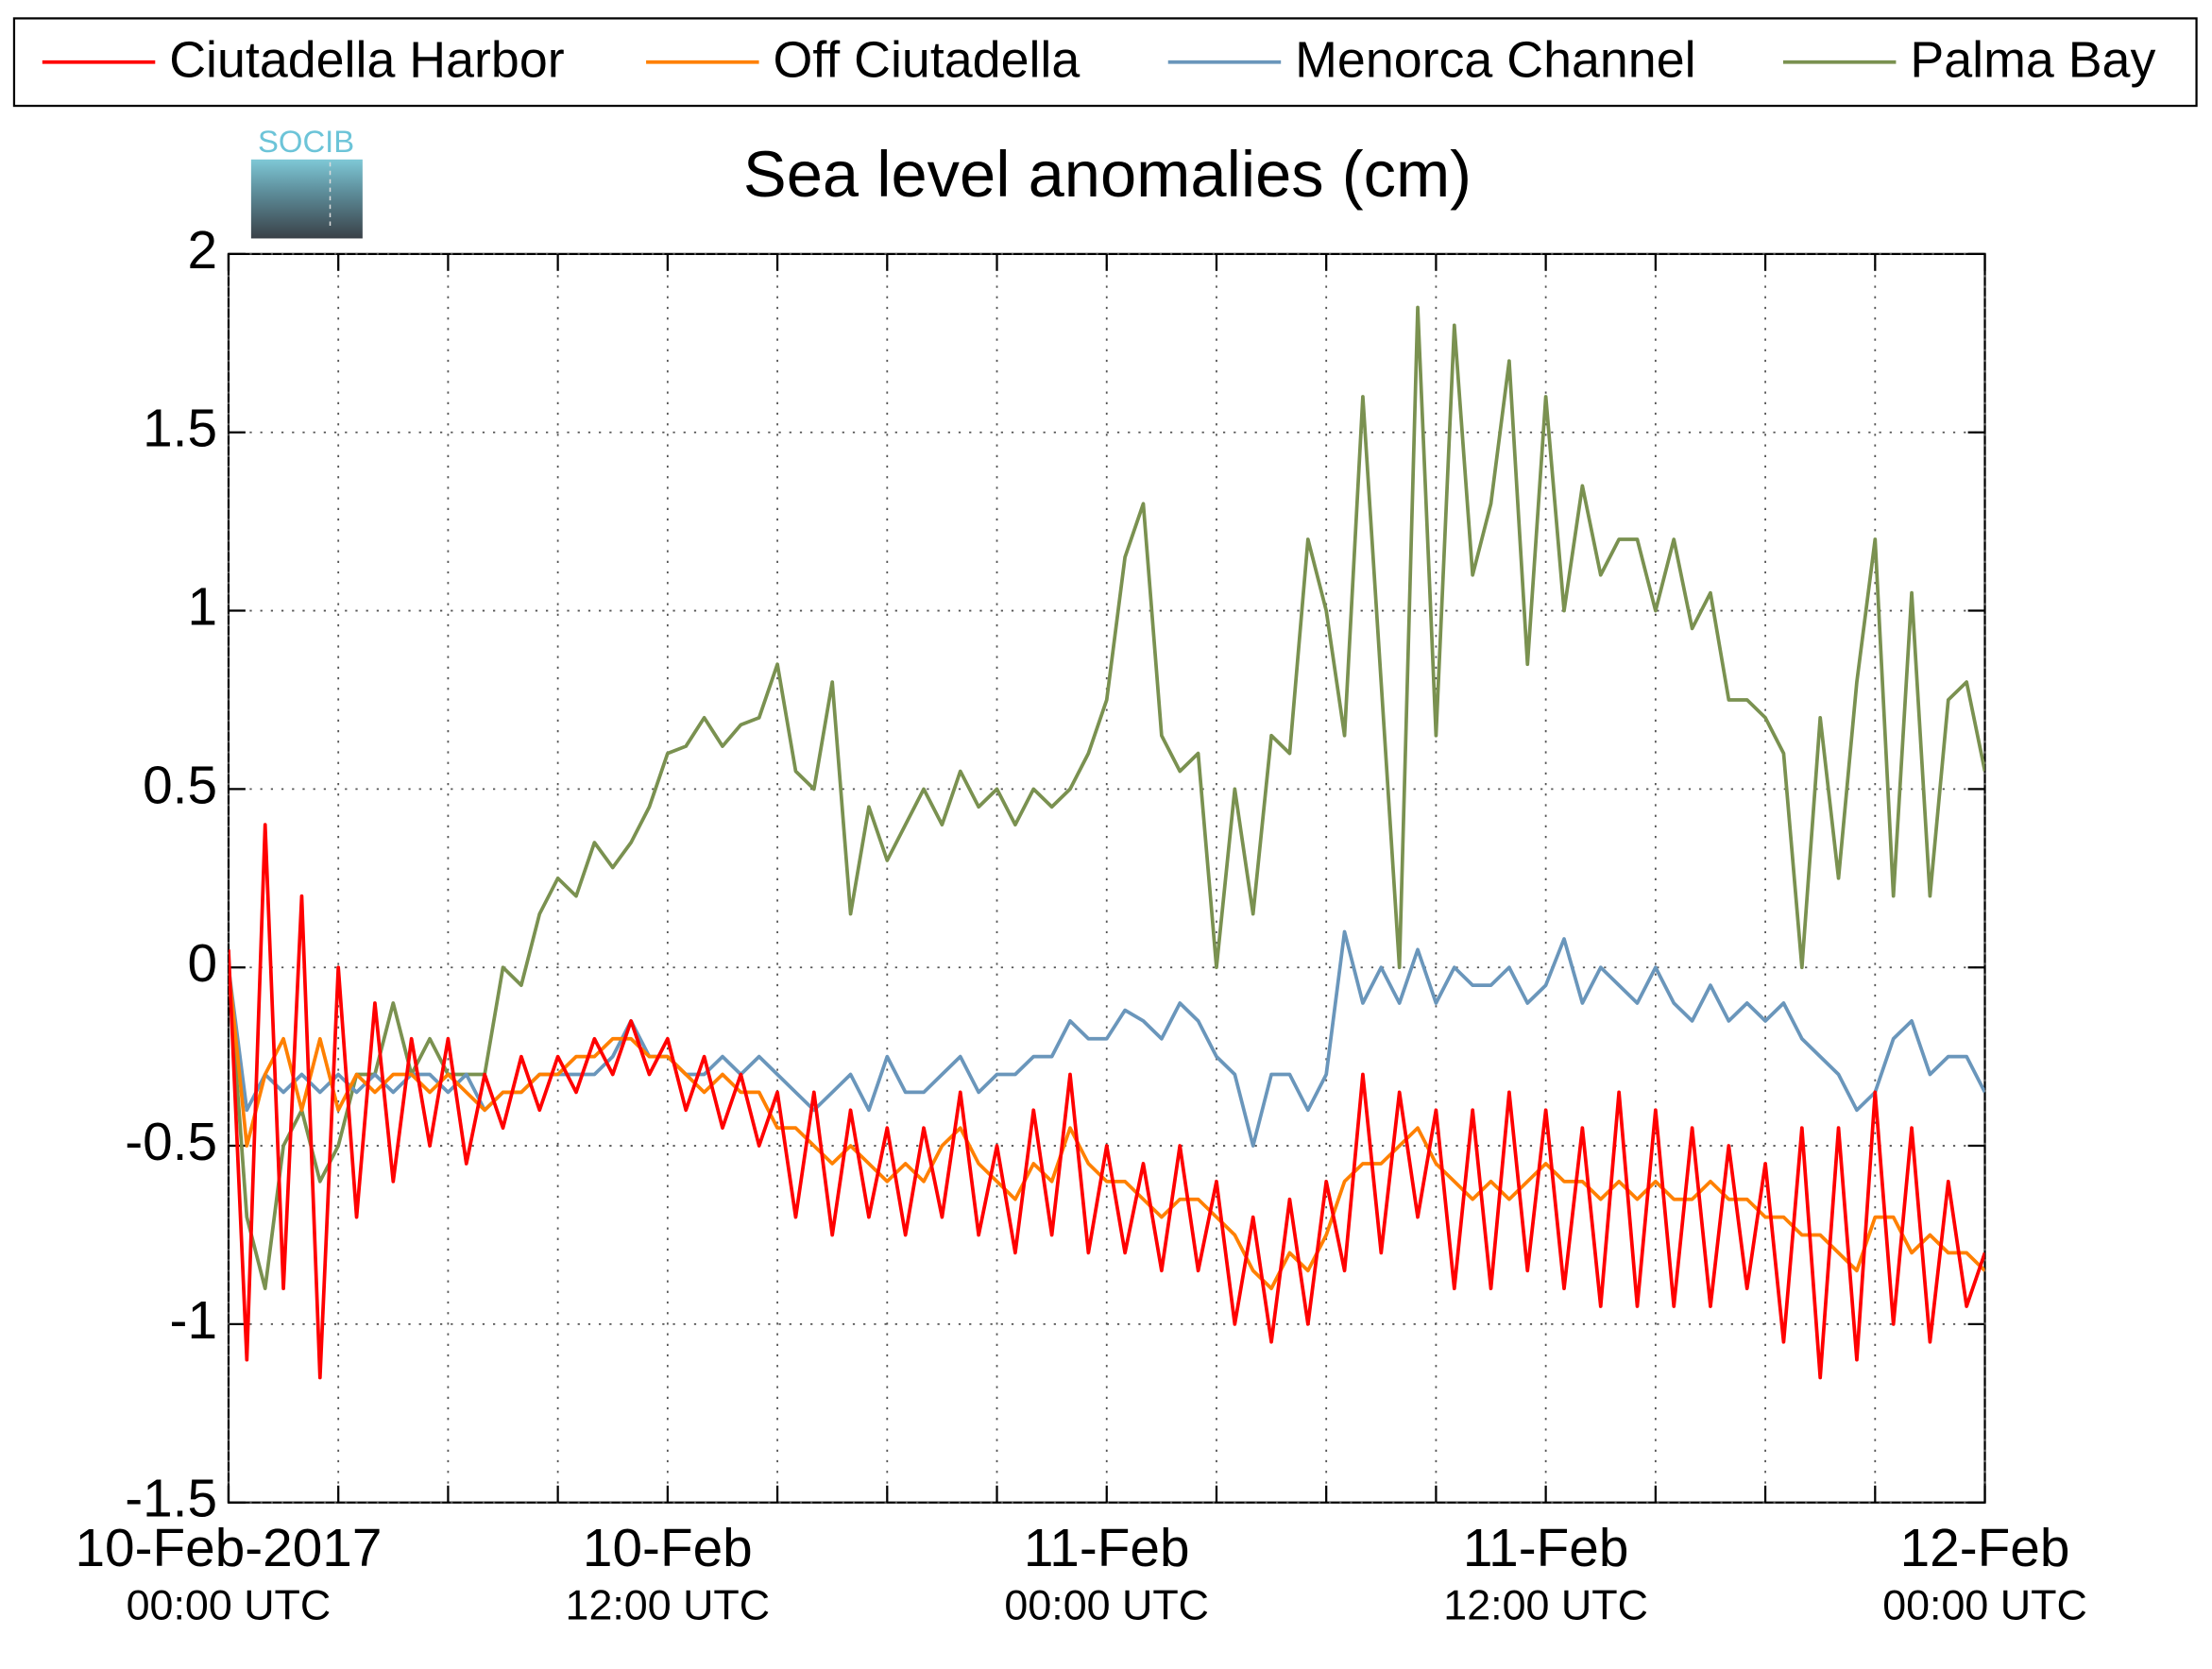 The width and height of the screenshot is (2212, 1669). What do you see at coordinates (171, 1143) in the screenshot?
I see `y-tick-label: -0.5` at bounding box center [171, 1143].